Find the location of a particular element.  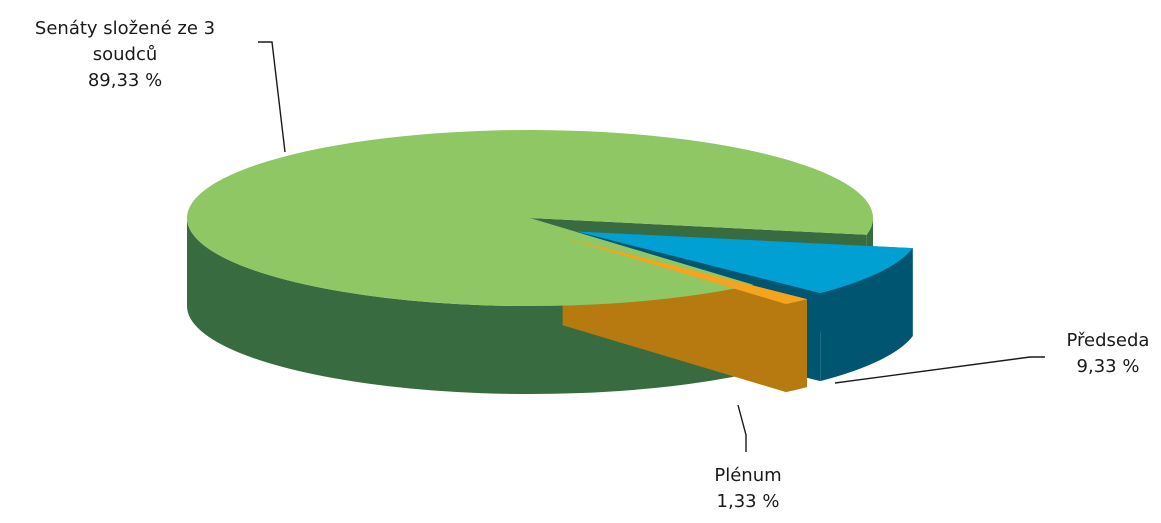

leader-line-senaty-slozene-ze-3-soudcu is located at coordinates (272, 97).